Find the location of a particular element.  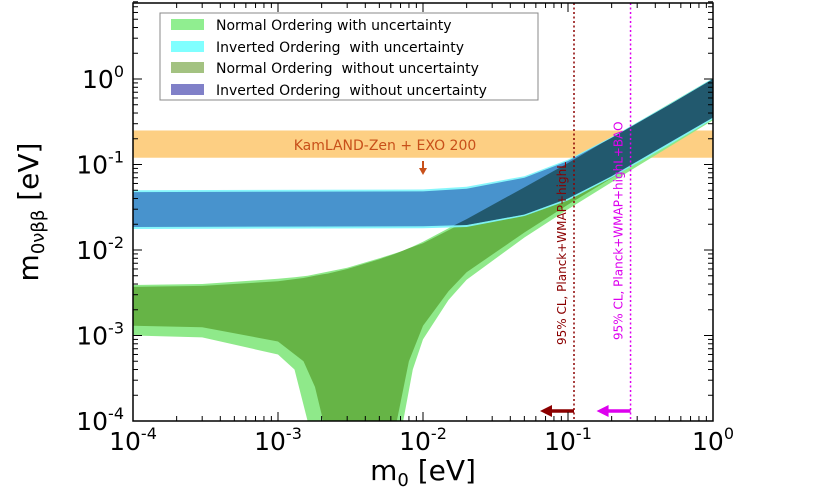

planck-highl-label: 95% CL, Planck+WMAP+highL is located at coordinates (562, 253).